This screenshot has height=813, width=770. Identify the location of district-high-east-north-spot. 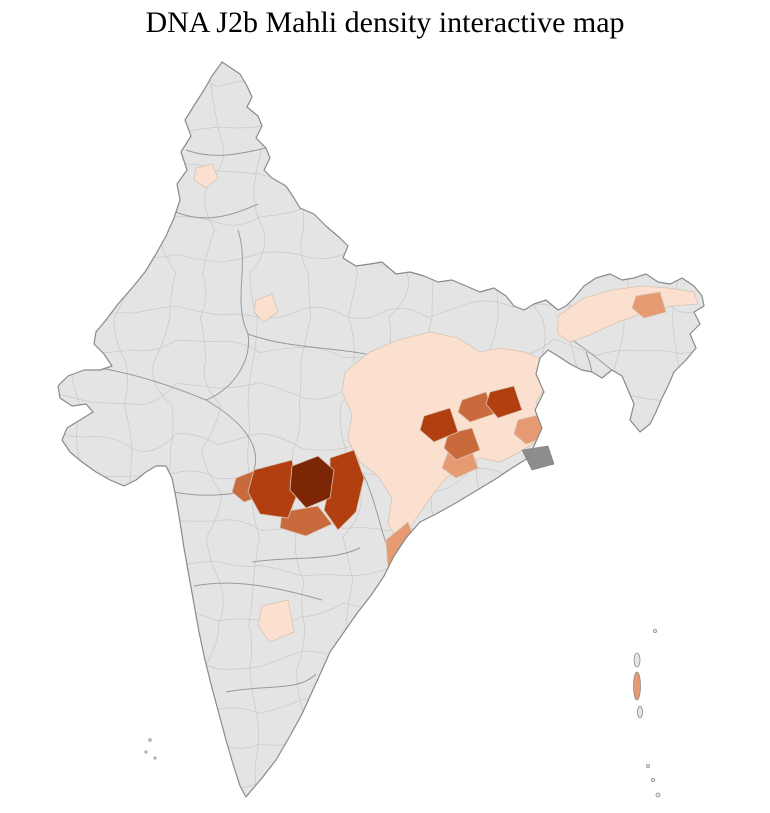
(504, 402).